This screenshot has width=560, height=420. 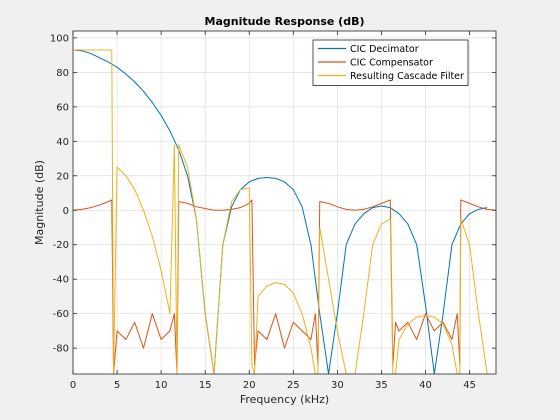 What do you see at coordinates (284, 399) in the screenshot?
I see `x-axis-label: Frequency (kHz)` at bounding box center [284, 399].